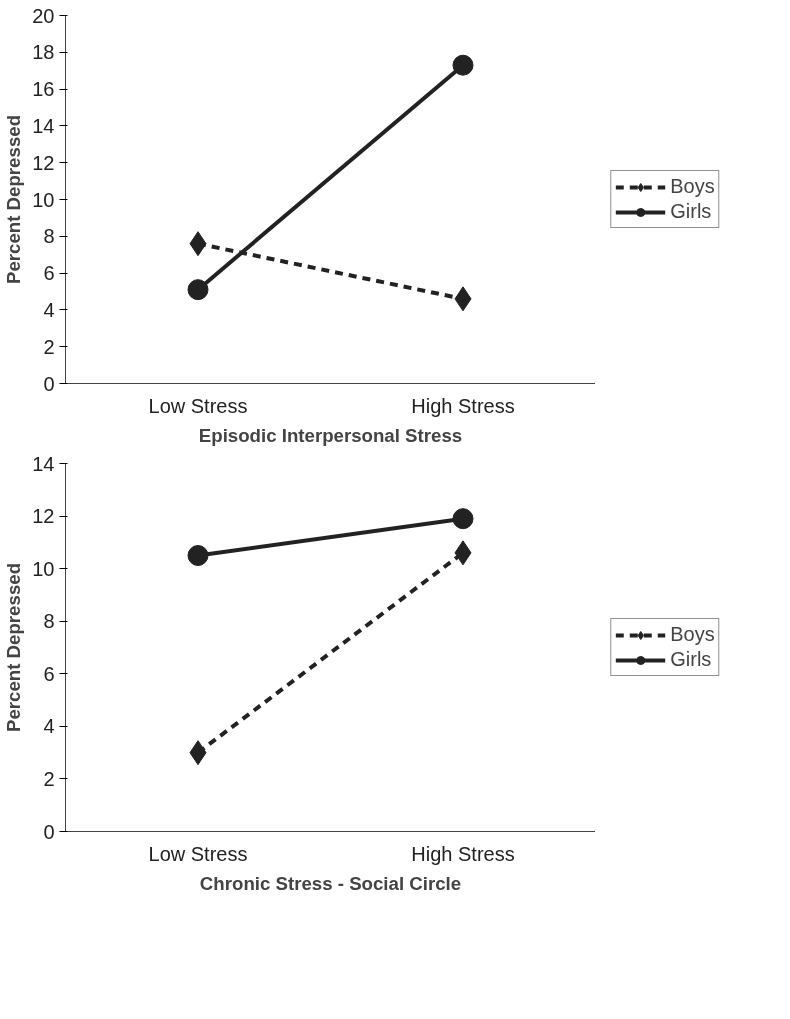 This screenshot has height=1019, width=790. Describe the element at coordinates (43, 15) in the screenshot. I see `y-tick-label: 20` at that location.